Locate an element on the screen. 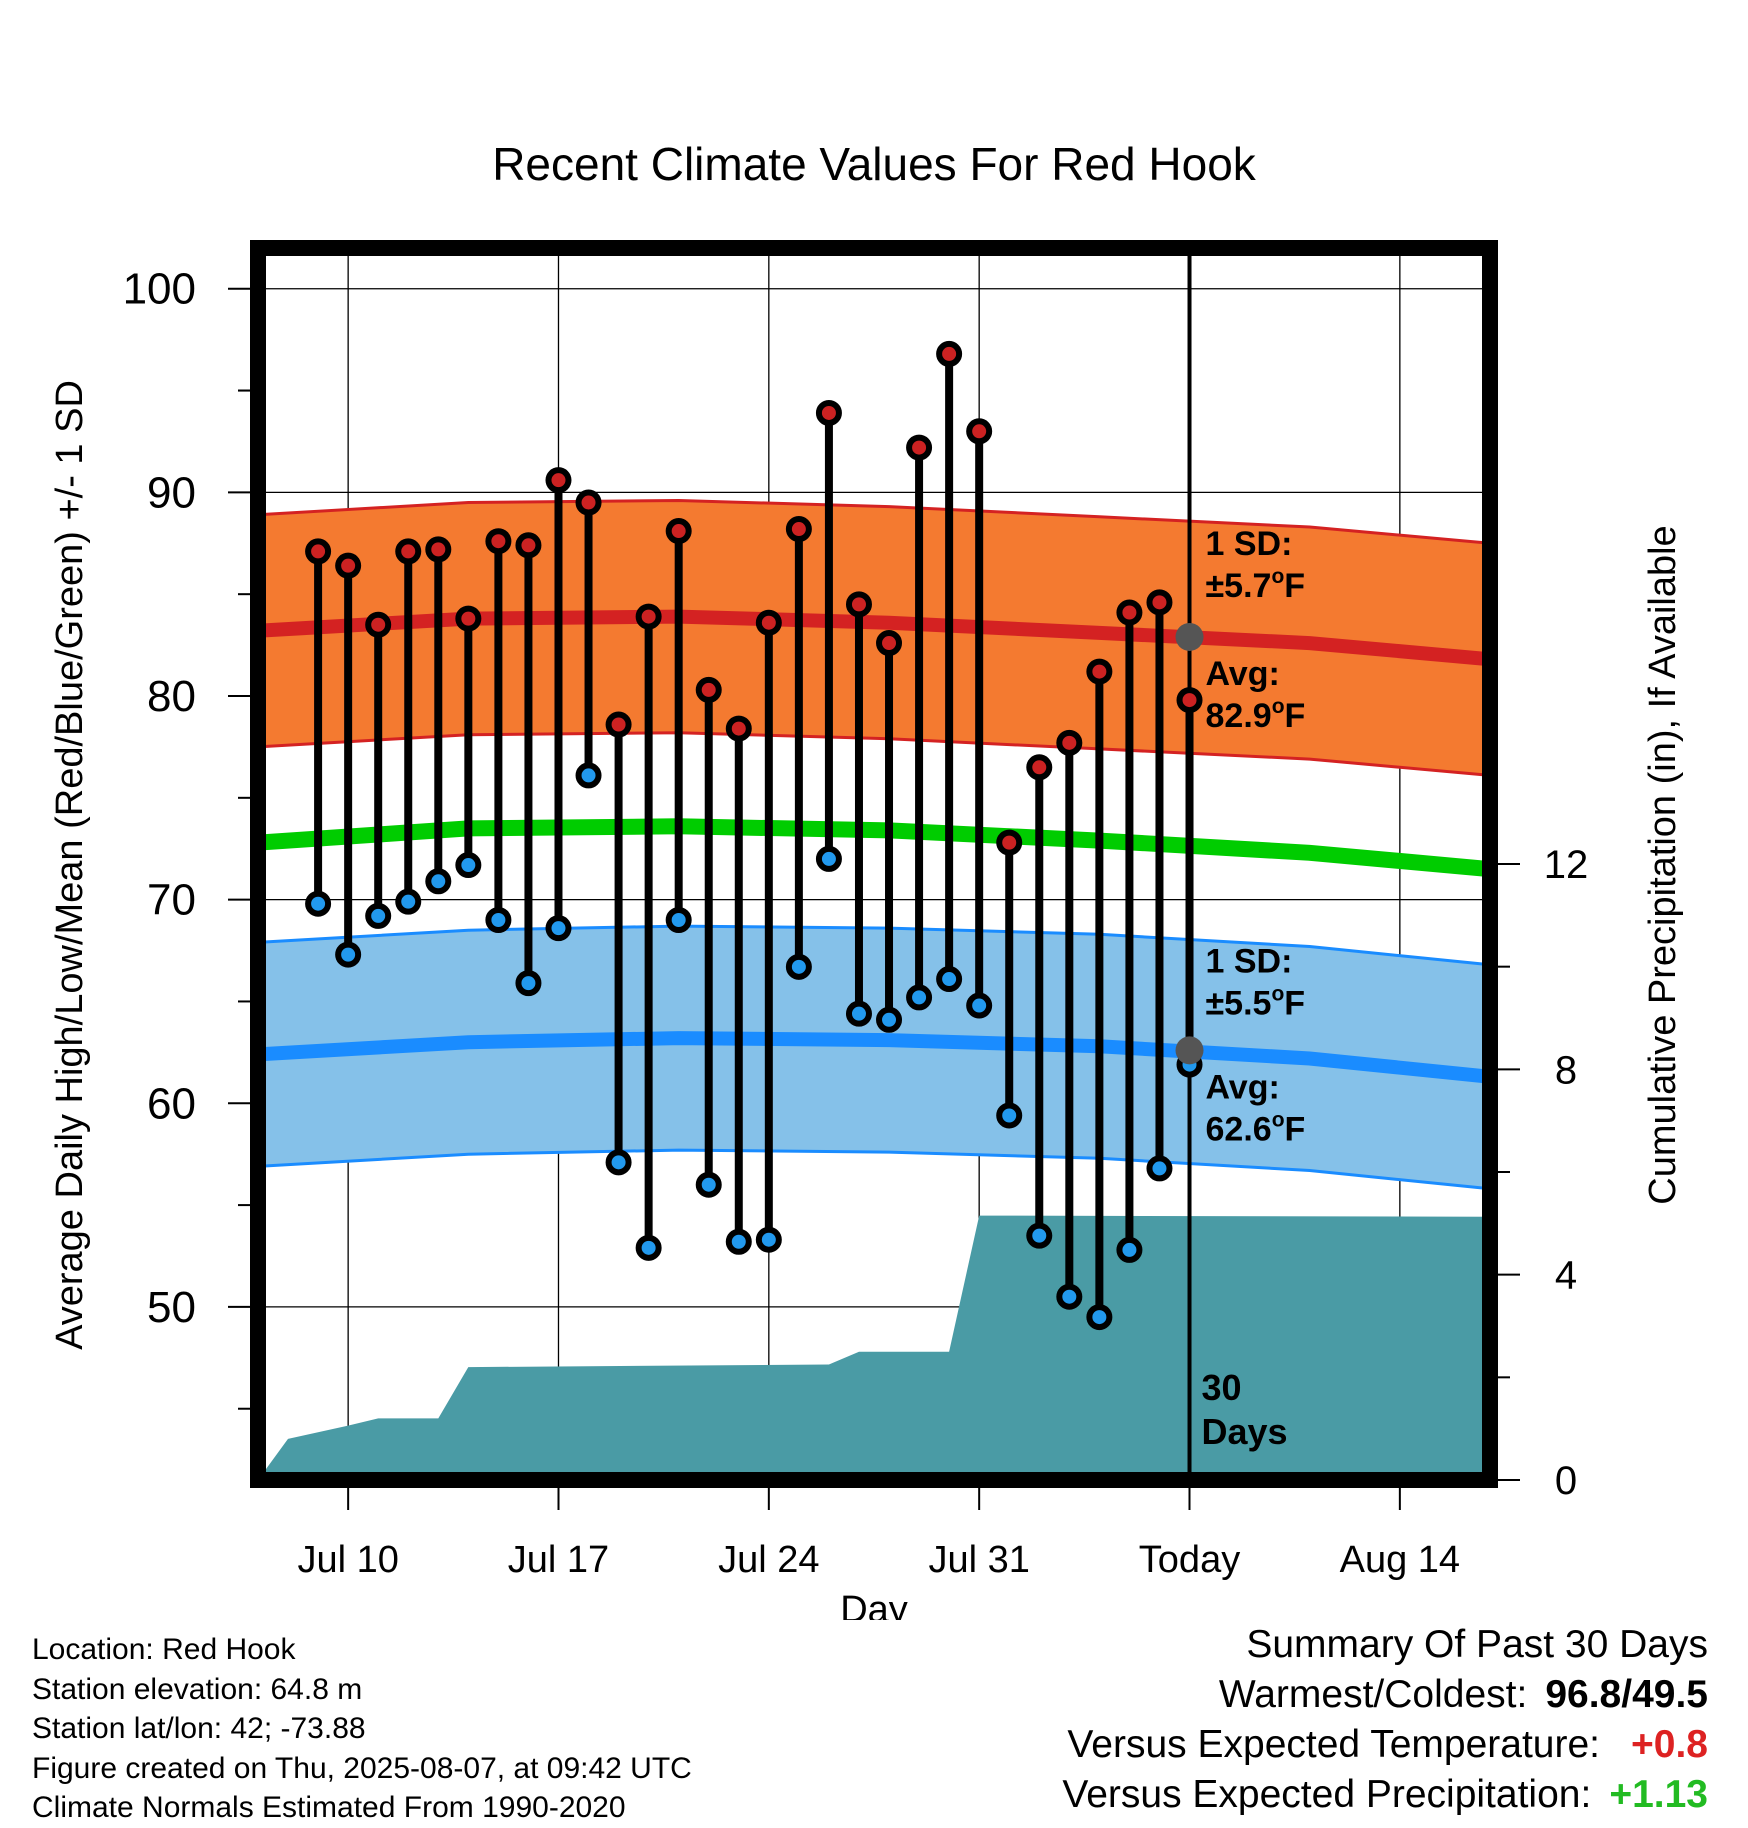  y2-tick-label: 0 is located at coordinates (1566, 1481).